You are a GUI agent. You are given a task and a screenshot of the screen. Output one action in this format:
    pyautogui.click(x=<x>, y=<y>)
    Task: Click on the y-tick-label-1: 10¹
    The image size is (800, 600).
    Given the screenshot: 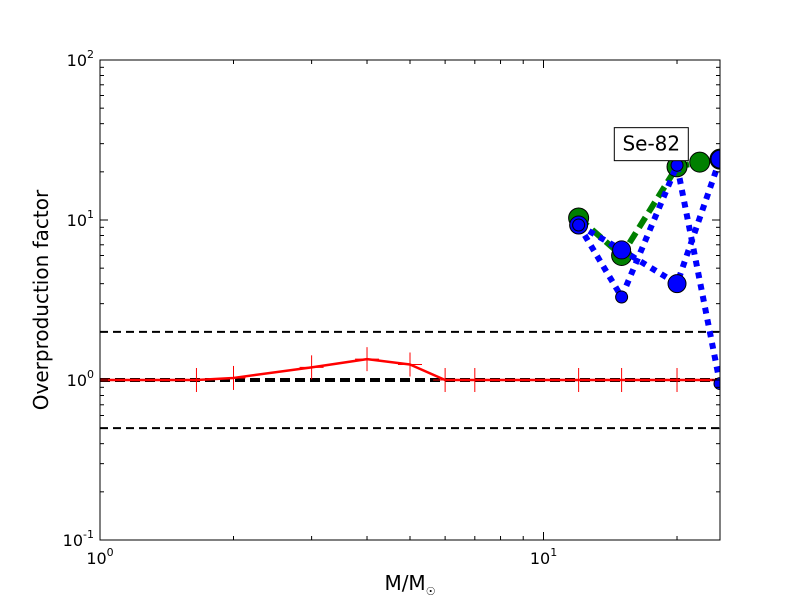 What is the action you would take?
    pyautogui.click(x=80, y=219)
    